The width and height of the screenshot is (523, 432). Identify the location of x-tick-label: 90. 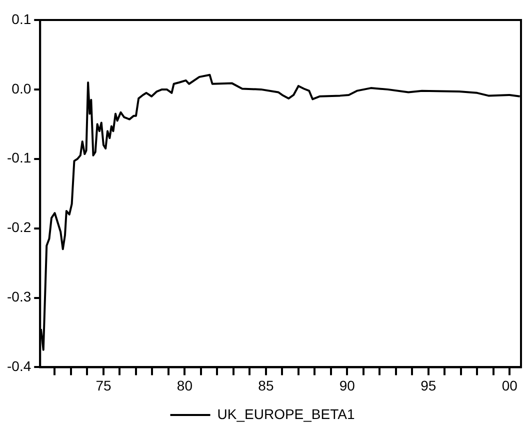
(347, 385).